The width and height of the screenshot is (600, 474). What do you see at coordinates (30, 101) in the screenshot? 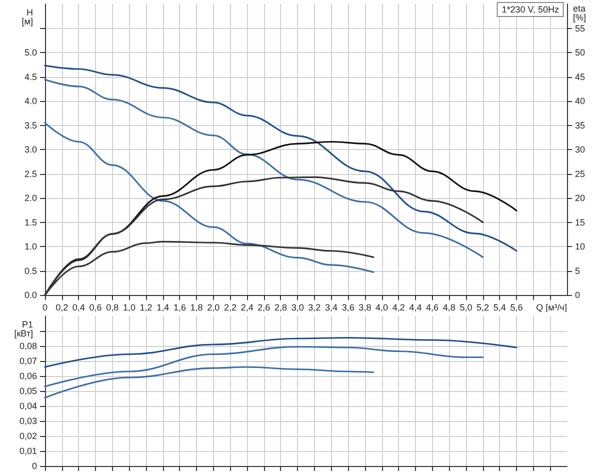
I see `y-tick-label: 4.0` at bounding box center [30, 101].